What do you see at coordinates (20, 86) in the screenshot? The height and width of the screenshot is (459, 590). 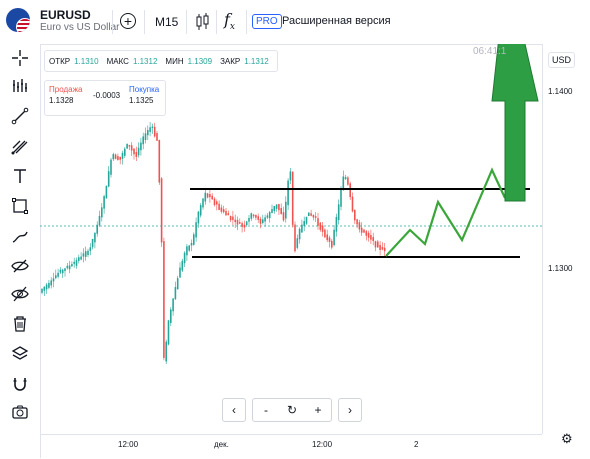 I see `indicators-icon` at bounding box center [20, 86].